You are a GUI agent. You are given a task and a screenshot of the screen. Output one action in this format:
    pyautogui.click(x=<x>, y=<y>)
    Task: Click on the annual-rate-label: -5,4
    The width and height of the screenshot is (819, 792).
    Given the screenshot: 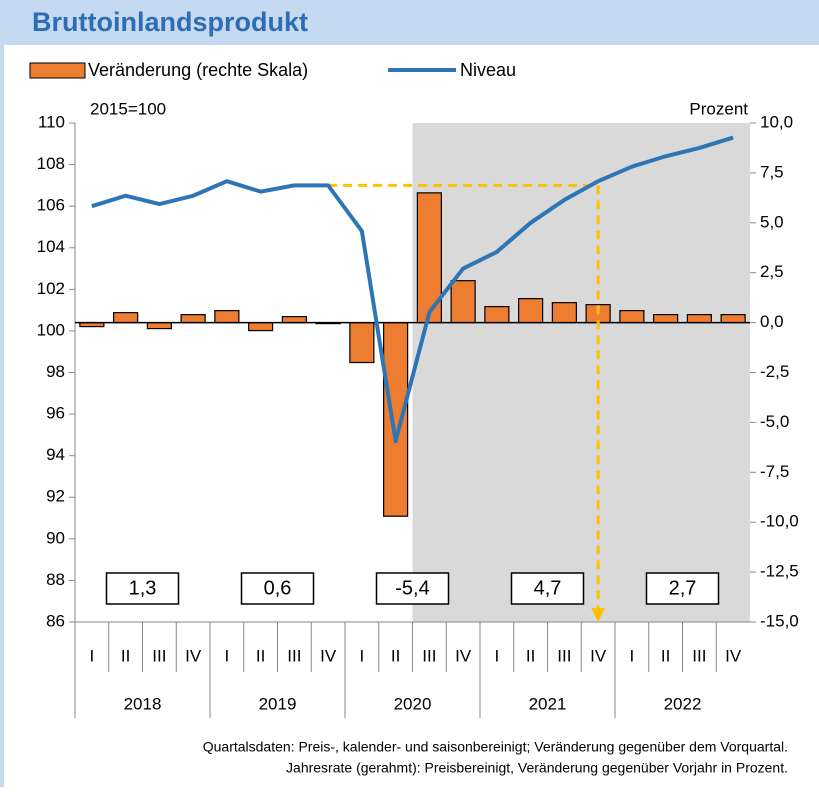 What is the action you would take?
    pyautogui.click(x=412, y=588)
    